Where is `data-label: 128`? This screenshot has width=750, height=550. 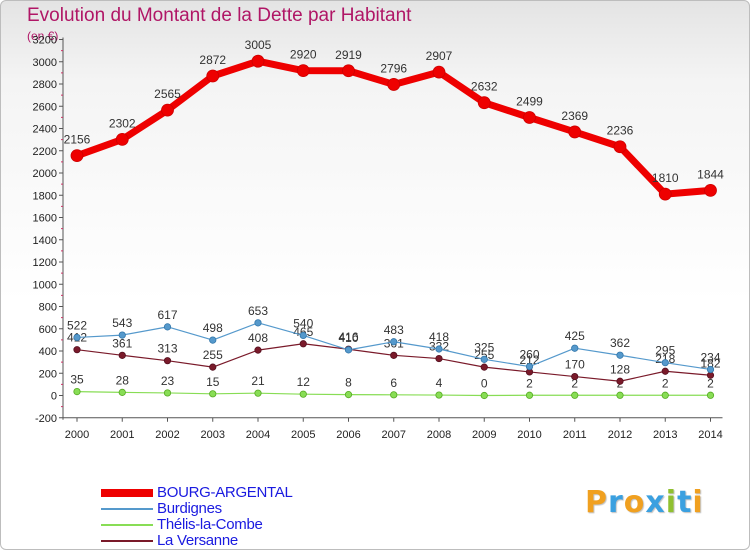 data-label: 128 is located at coordinates (620, 369).